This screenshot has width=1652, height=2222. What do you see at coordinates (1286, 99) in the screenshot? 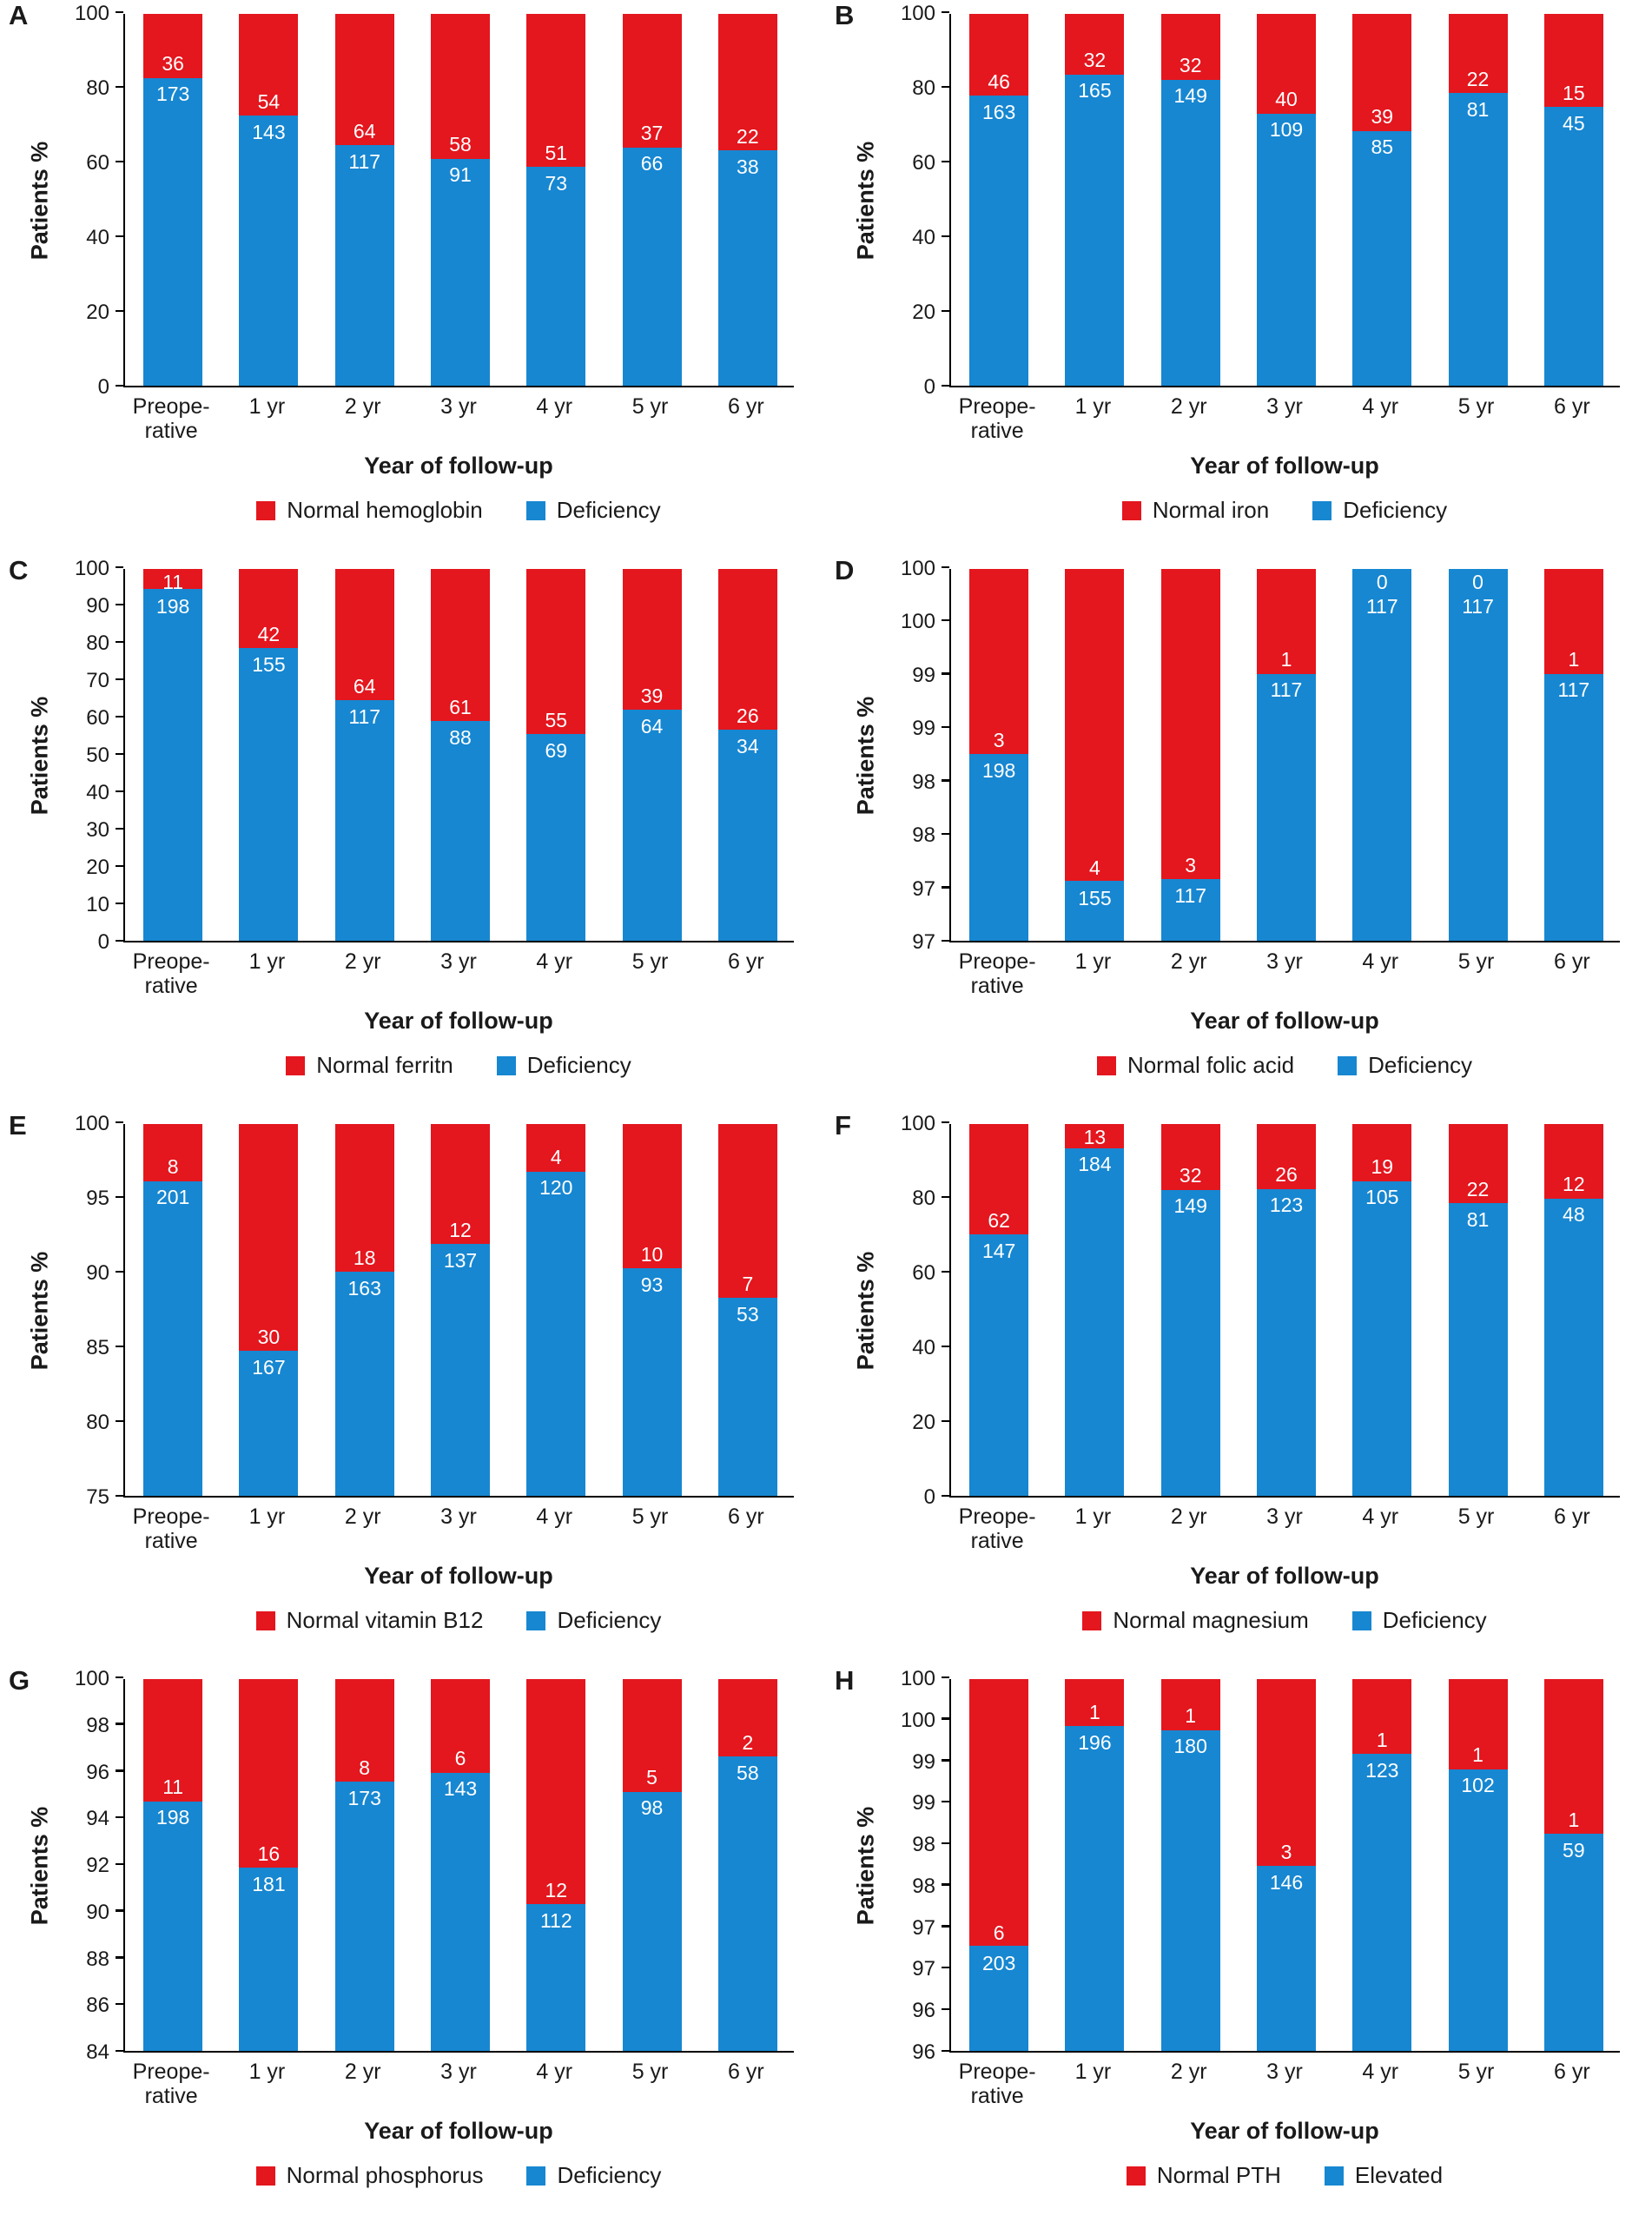
I see `bar-value-label: 40` at bounding box center [1286, 99].